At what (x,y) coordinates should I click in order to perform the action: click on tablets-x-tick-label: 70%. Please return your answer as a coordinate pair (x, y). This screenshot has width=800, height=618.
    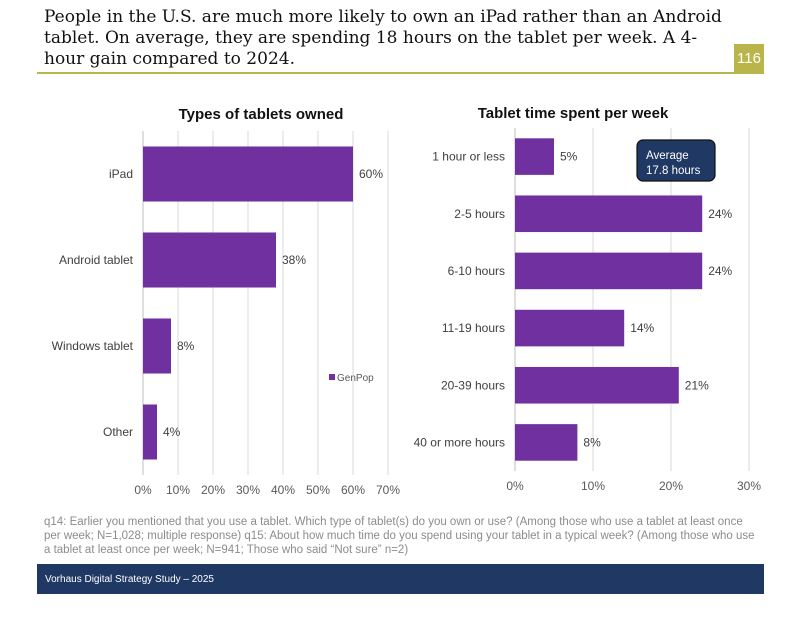
    Looking at the image, I should click on (388, 490).